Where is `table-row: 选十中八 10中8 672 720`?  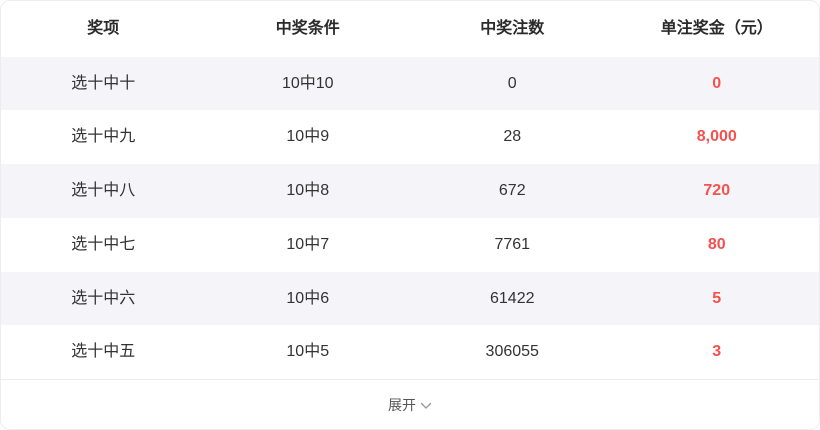
table-row: 选十中八 10中8 672 720 is located at coordinates (410, 191).